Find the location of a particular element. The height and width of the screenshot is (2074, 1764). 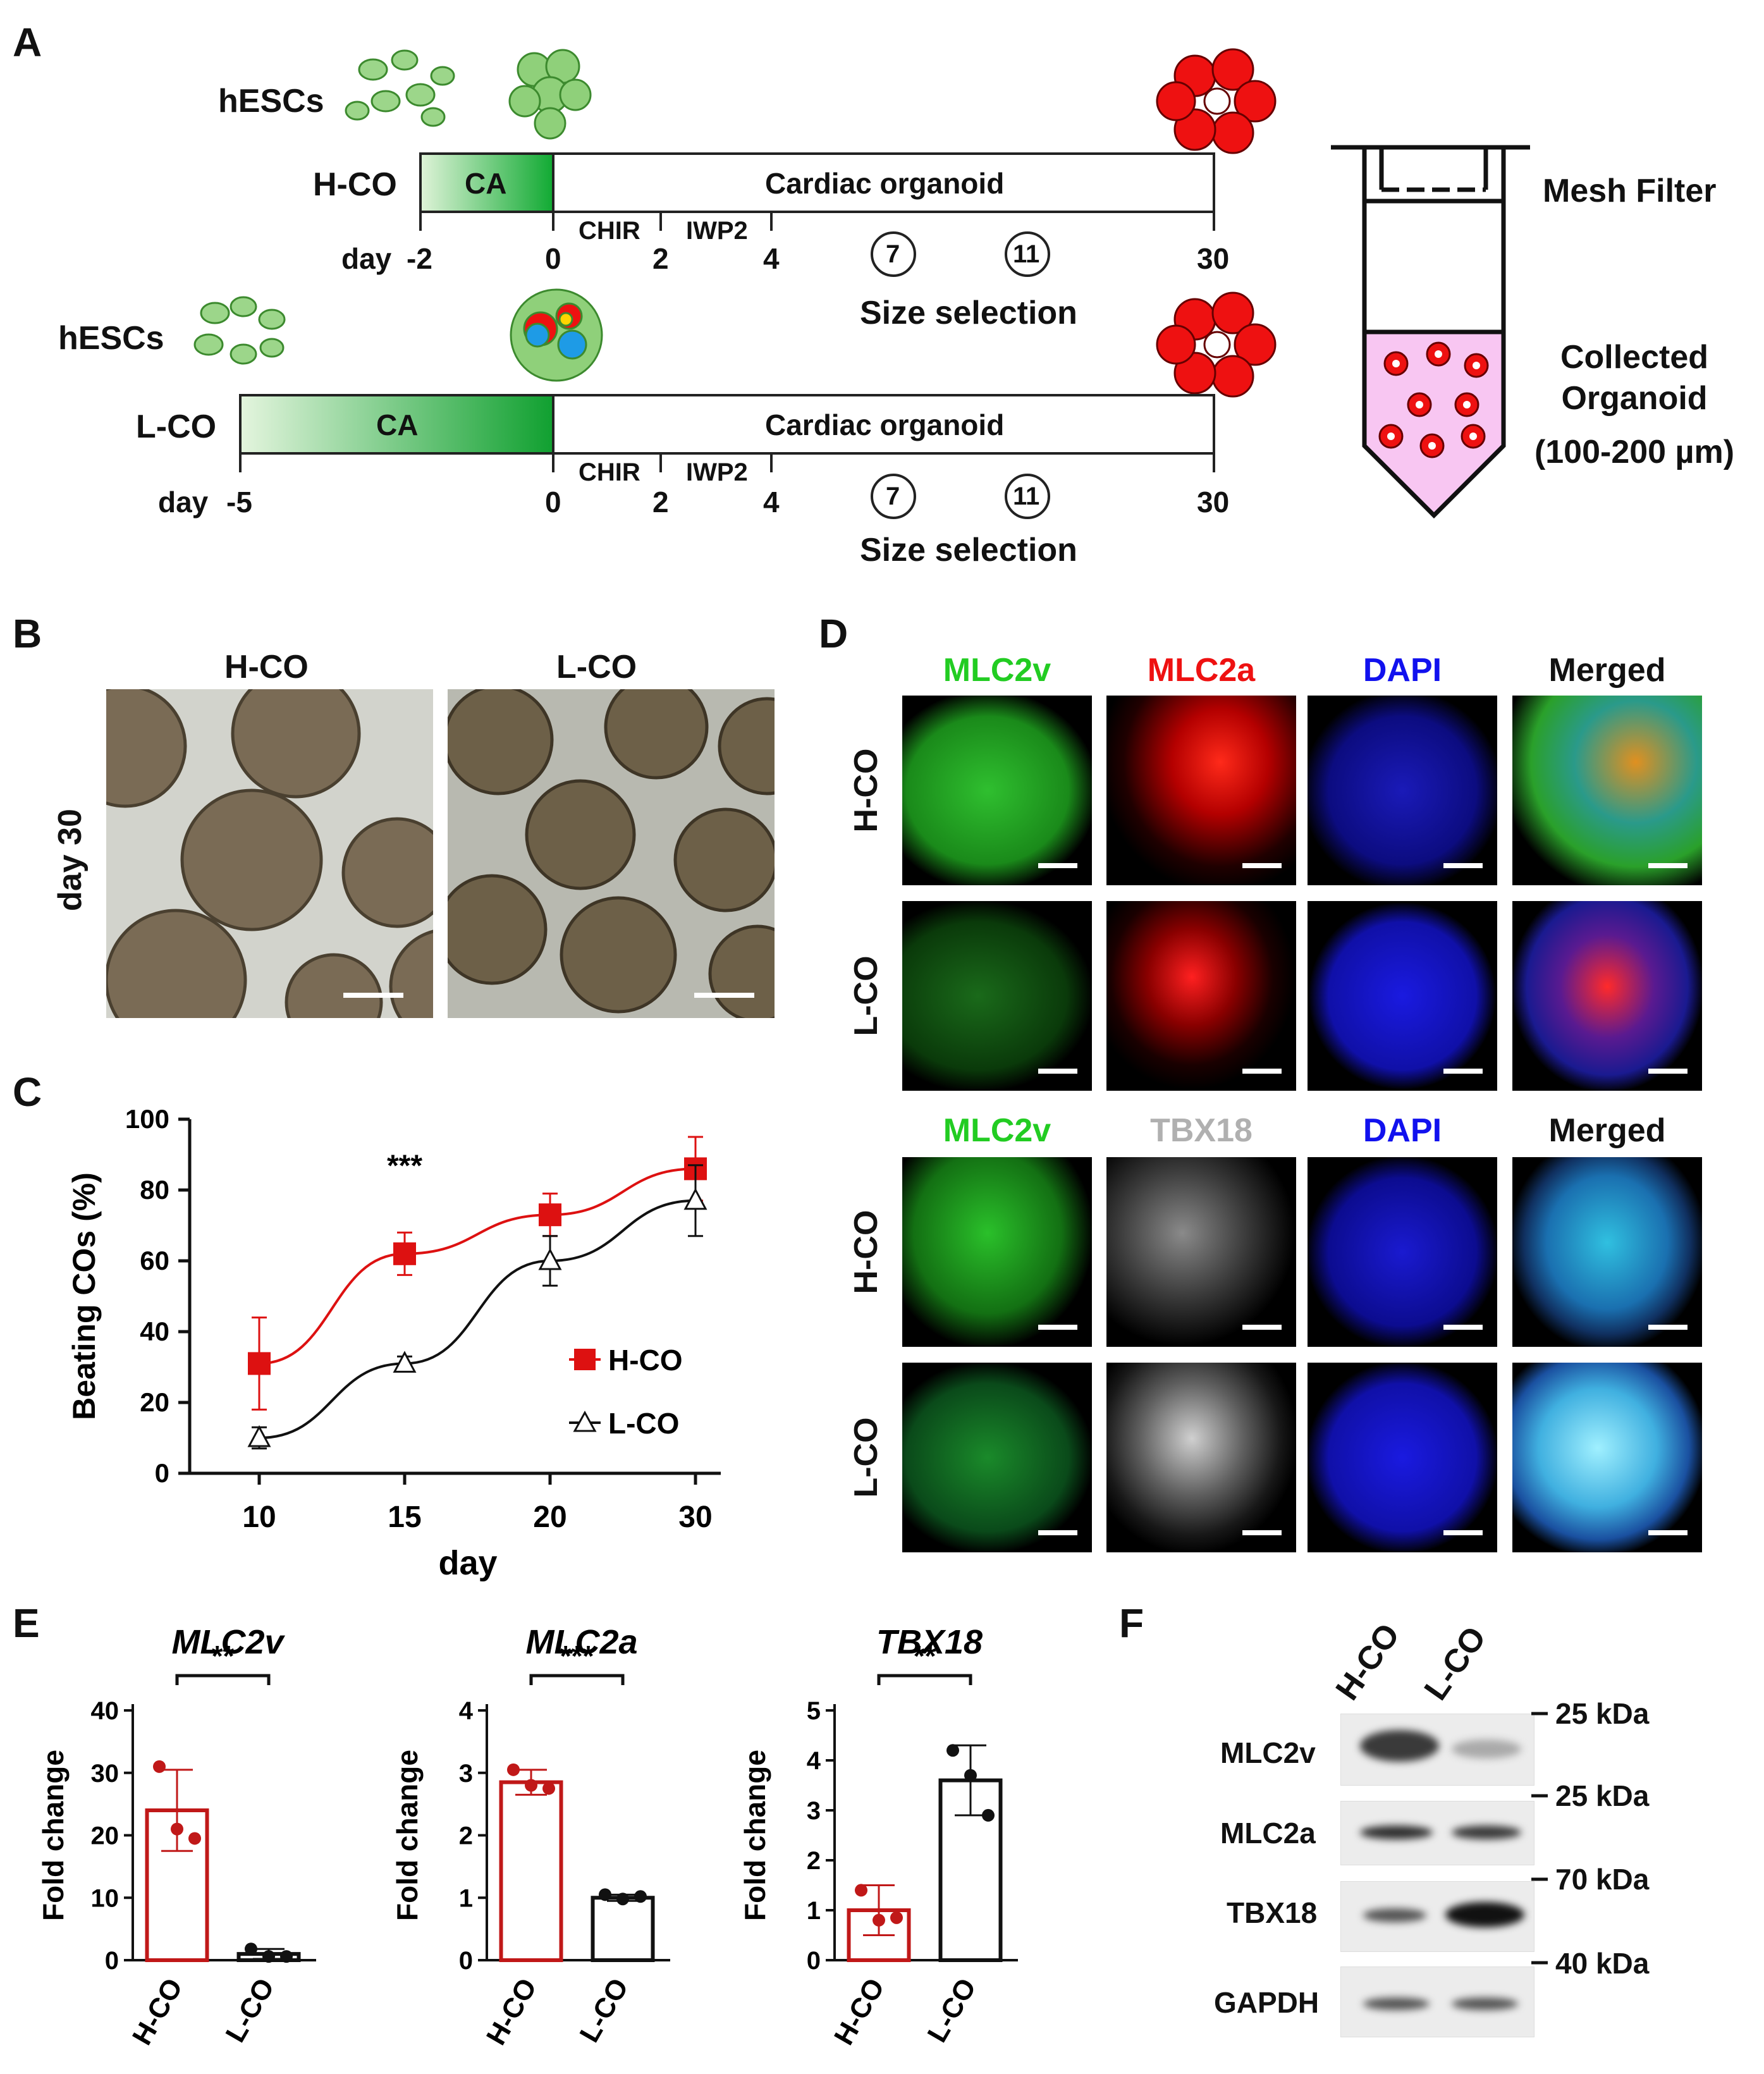

panel-b-col-lco: L-CO is located at coordinates (596, 667).